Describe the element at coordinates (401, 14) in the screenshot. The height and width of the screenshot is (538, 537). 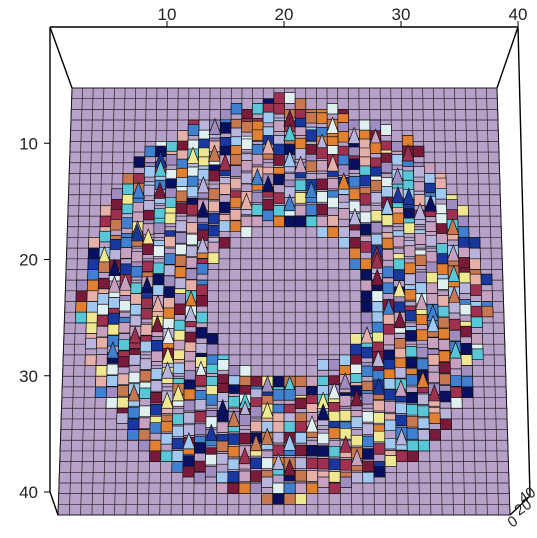
I see `x-tick-label: 30` at that location.